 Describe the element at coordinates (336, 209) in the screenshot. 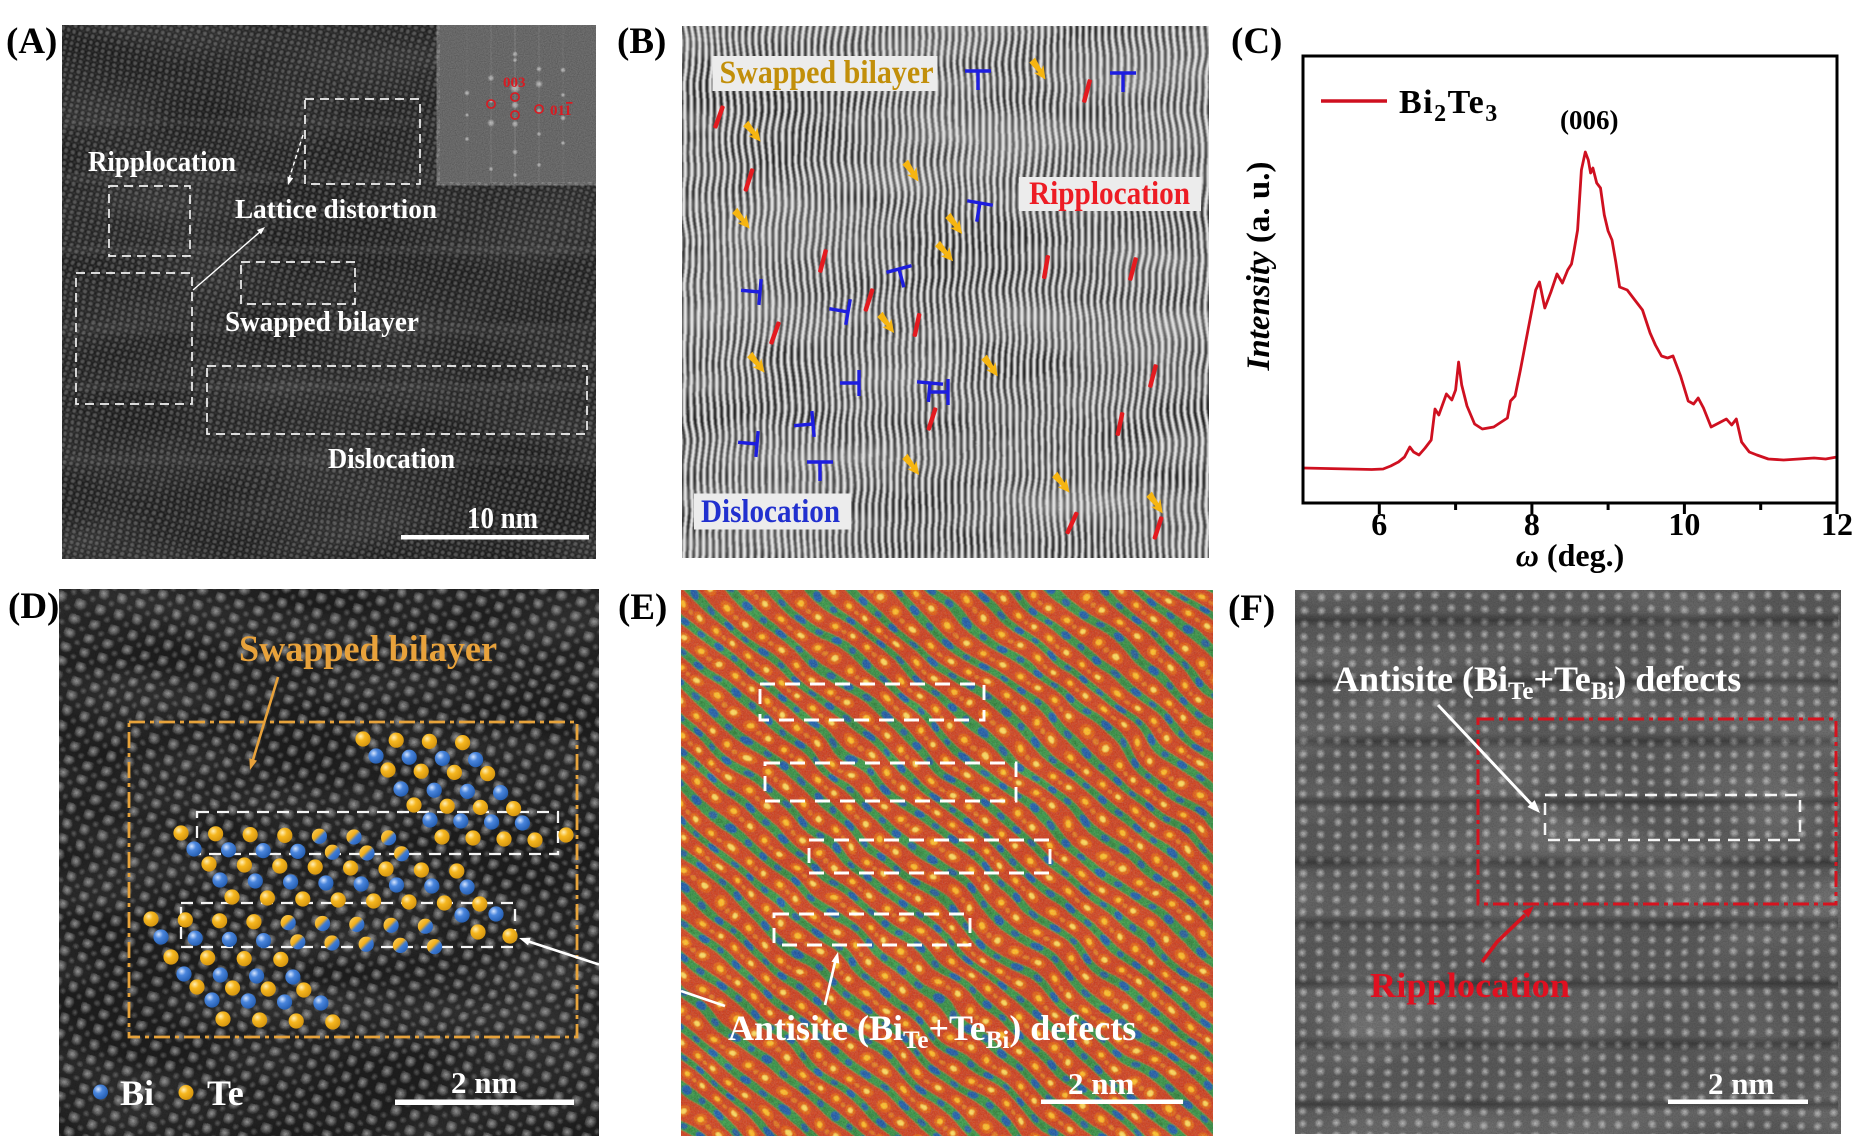

I see `svg-text: Lattice distortion` at that location.